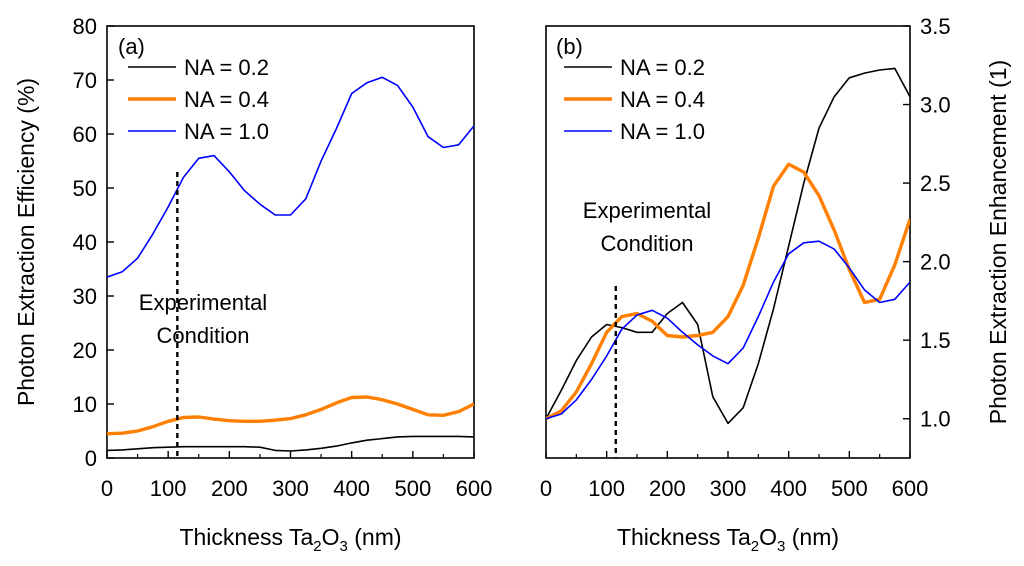 Image resolution: width=1024 pixels, height=566 pixels. I want to click on y-tick-label: 10, so click(85, 404).